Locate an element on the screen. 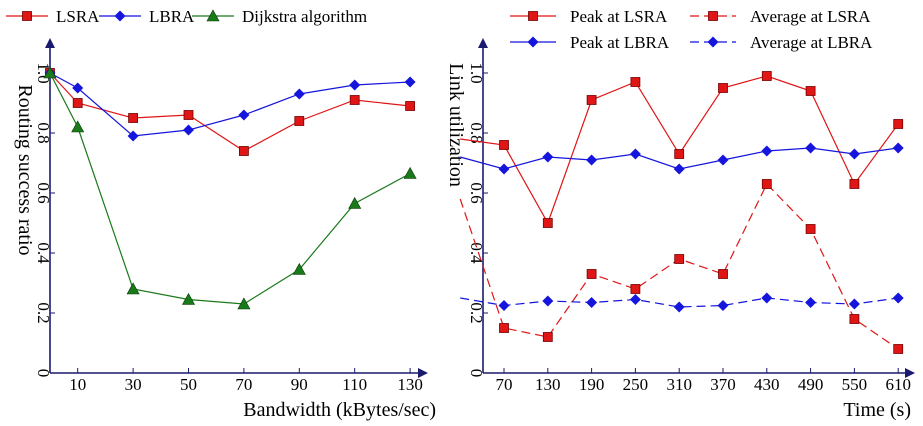  legend-label: Peak at LBRA is located at coordinates (620, 42).